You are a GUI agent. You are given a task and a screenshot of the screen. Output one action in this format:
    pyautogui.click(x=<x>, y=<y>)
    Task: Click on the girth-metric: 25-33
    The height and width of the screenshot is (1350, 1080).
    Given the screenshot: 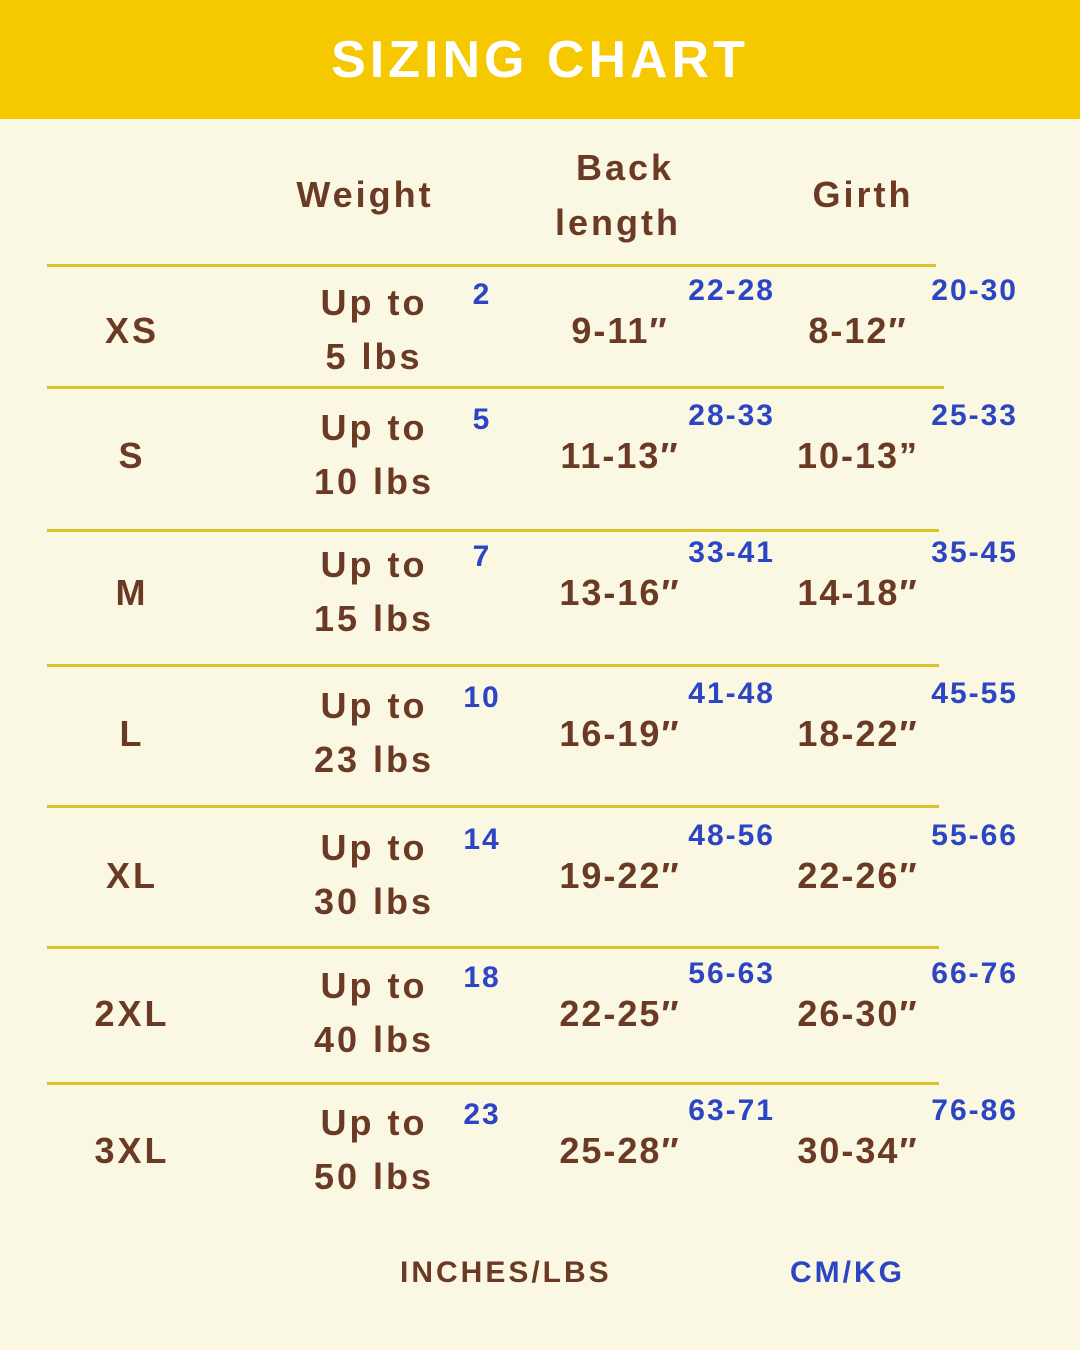 What is the action you would take?
    pyautogui.click(x=974, y=415)
    